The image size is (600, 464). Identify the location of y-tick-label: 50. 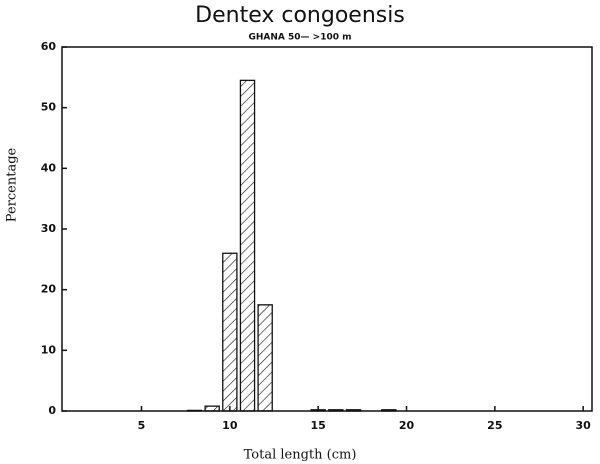
(49, 107).